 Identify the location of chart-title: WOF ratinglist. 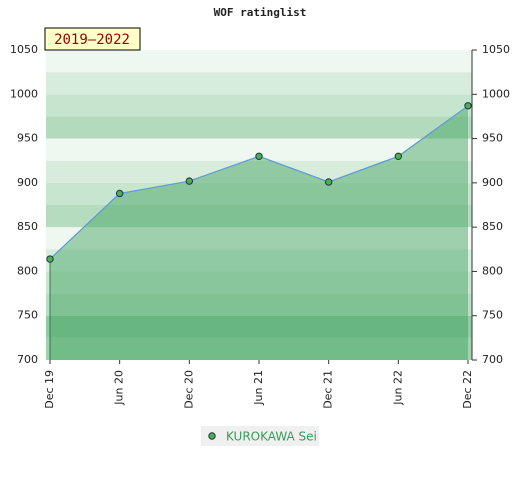
(260, 12).